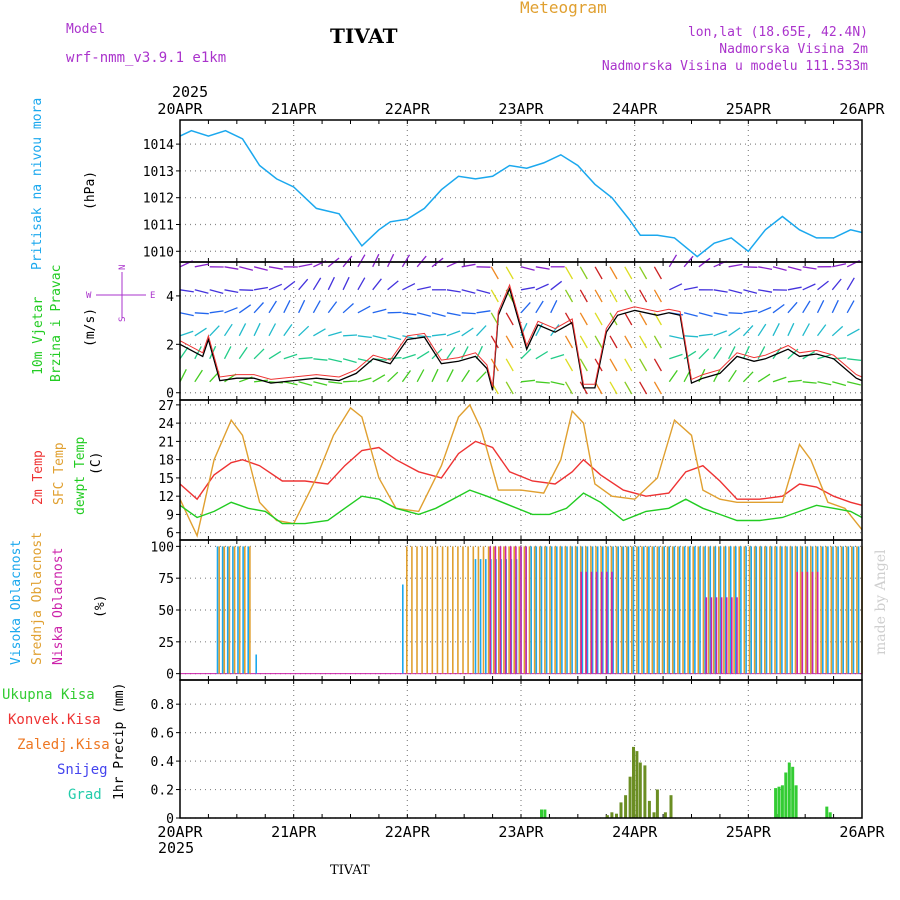 This screenshot has height=900, width=900. What do you see at coordinates (521, 193) in the screenshot?
I see `pressure-line` at bounding box center [521, 193].